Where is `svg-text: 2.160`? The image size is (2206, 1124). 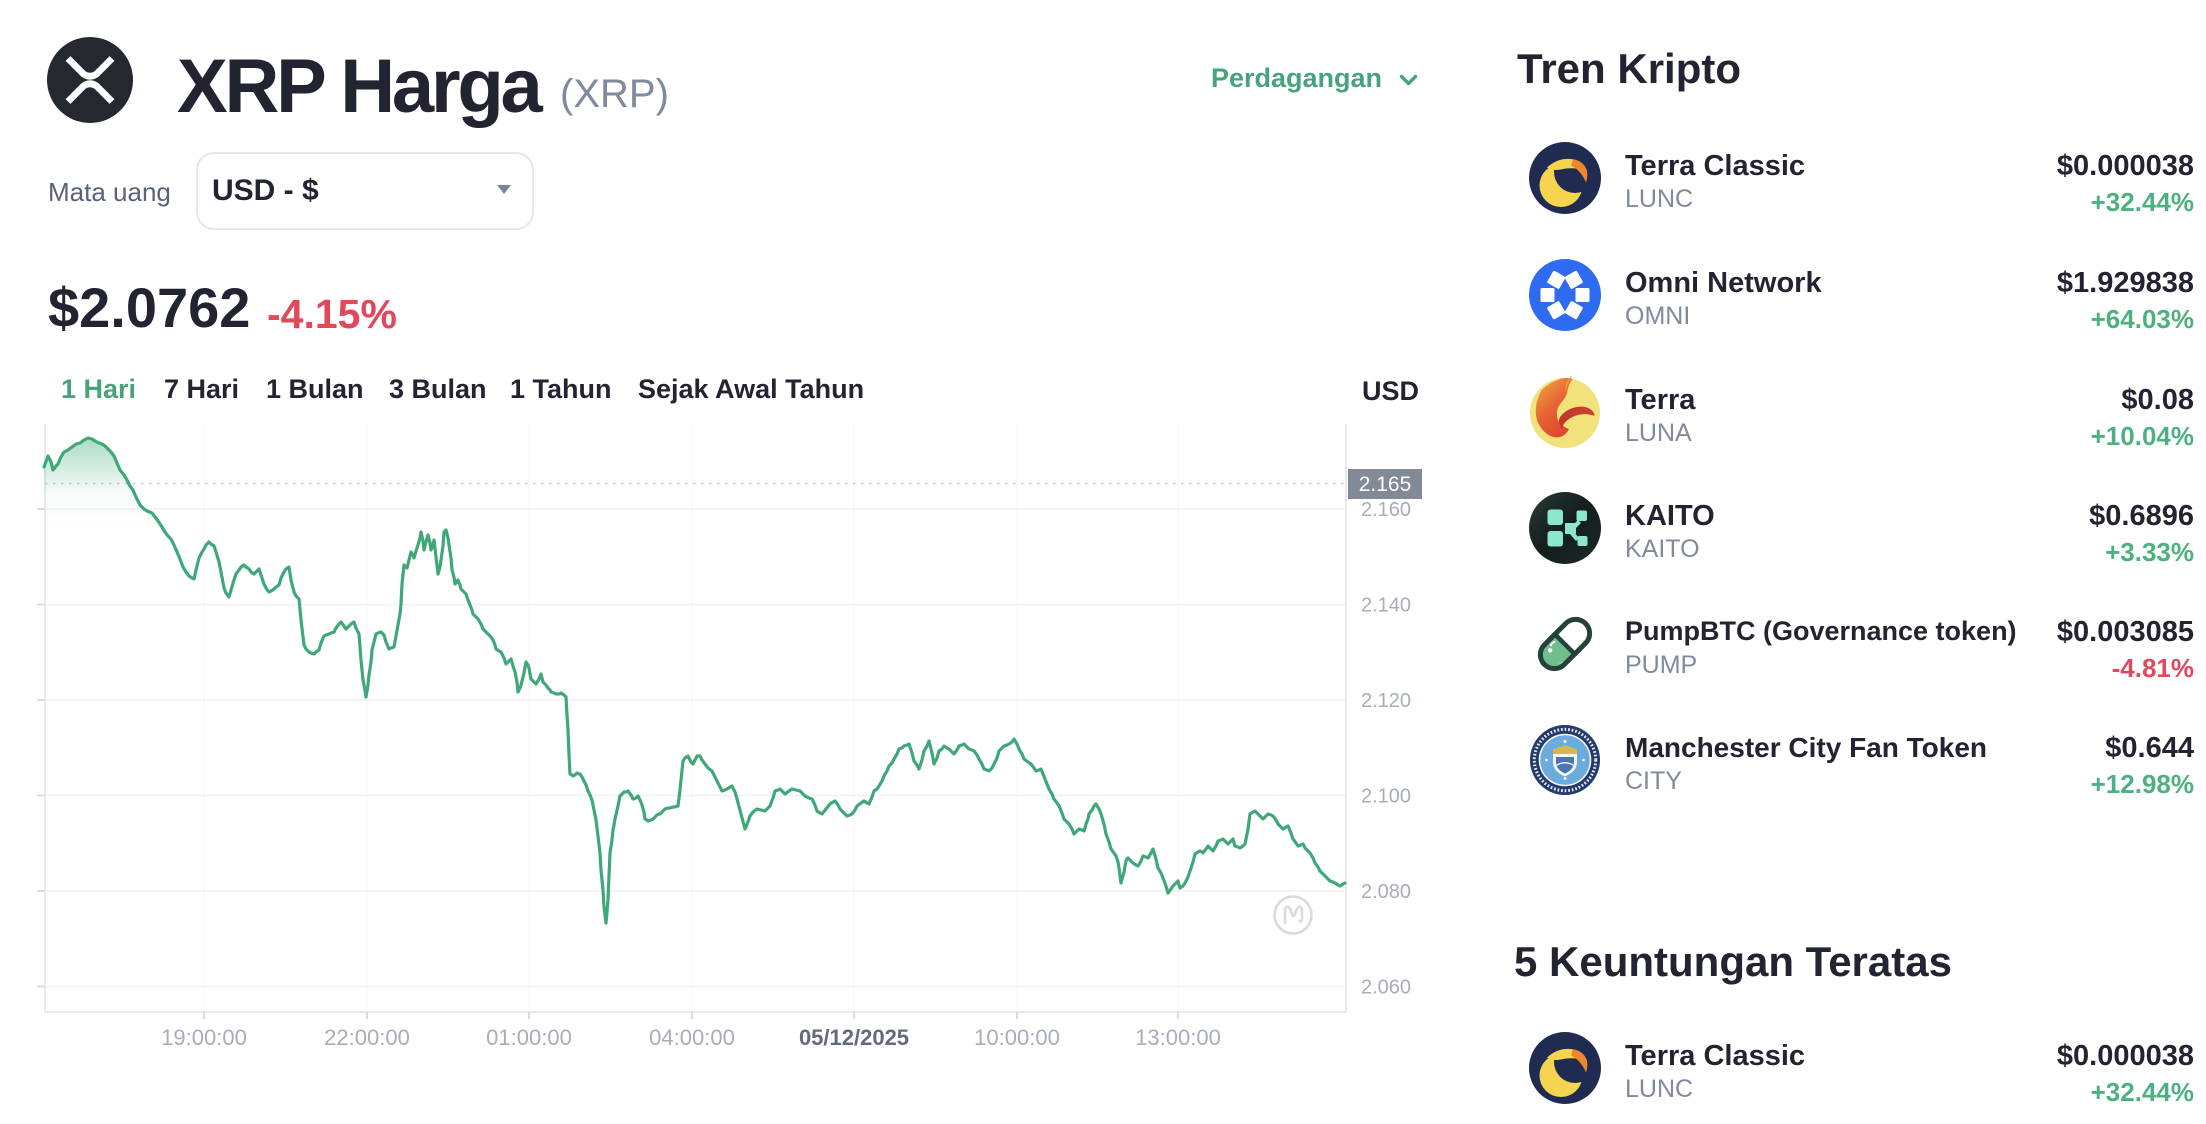
svg-text: 2.160 is located at coordinates (1386, 510).